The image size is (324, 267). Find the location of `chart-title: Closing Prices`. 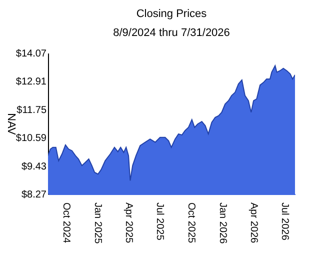

chart-title: Closing Prices is located at coordinates (172, 14).